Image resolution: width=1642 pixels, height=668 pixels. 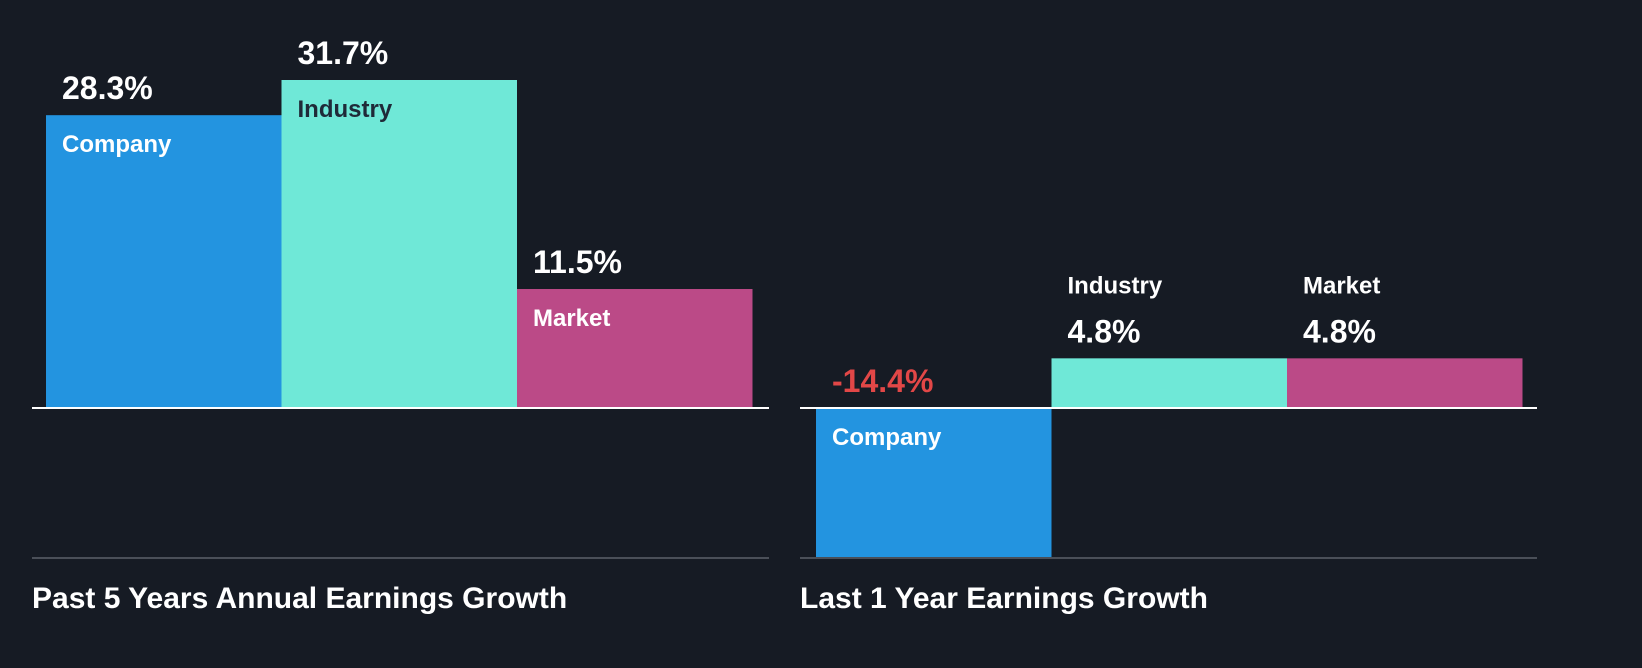 What do you see at coordinates (343, 53) in the screenshot?
I see `value-label-industry-5y: 31.7%` at bounding box center [343, 53].